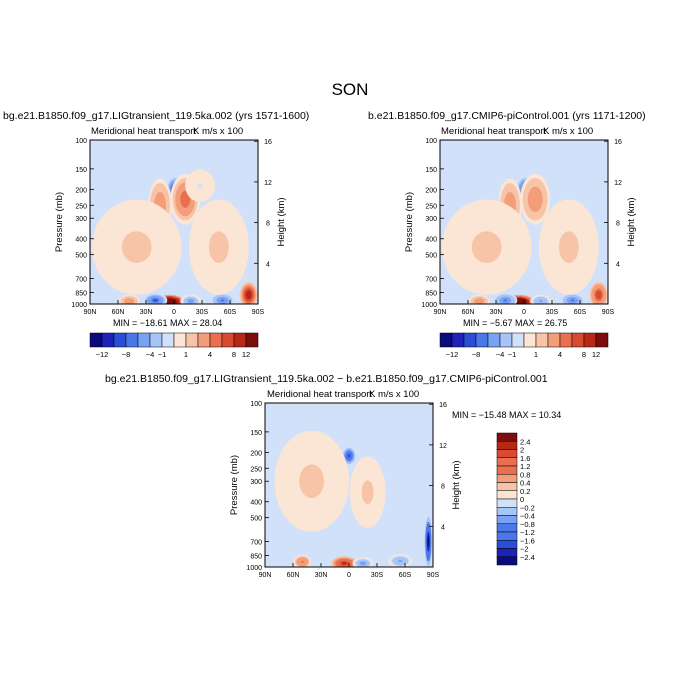 This screenshot has height=700, width=700. Describe the element at coordinates (512, 354) in the screenshot. I see `plot-2-colorbar-label: −1` at that location.